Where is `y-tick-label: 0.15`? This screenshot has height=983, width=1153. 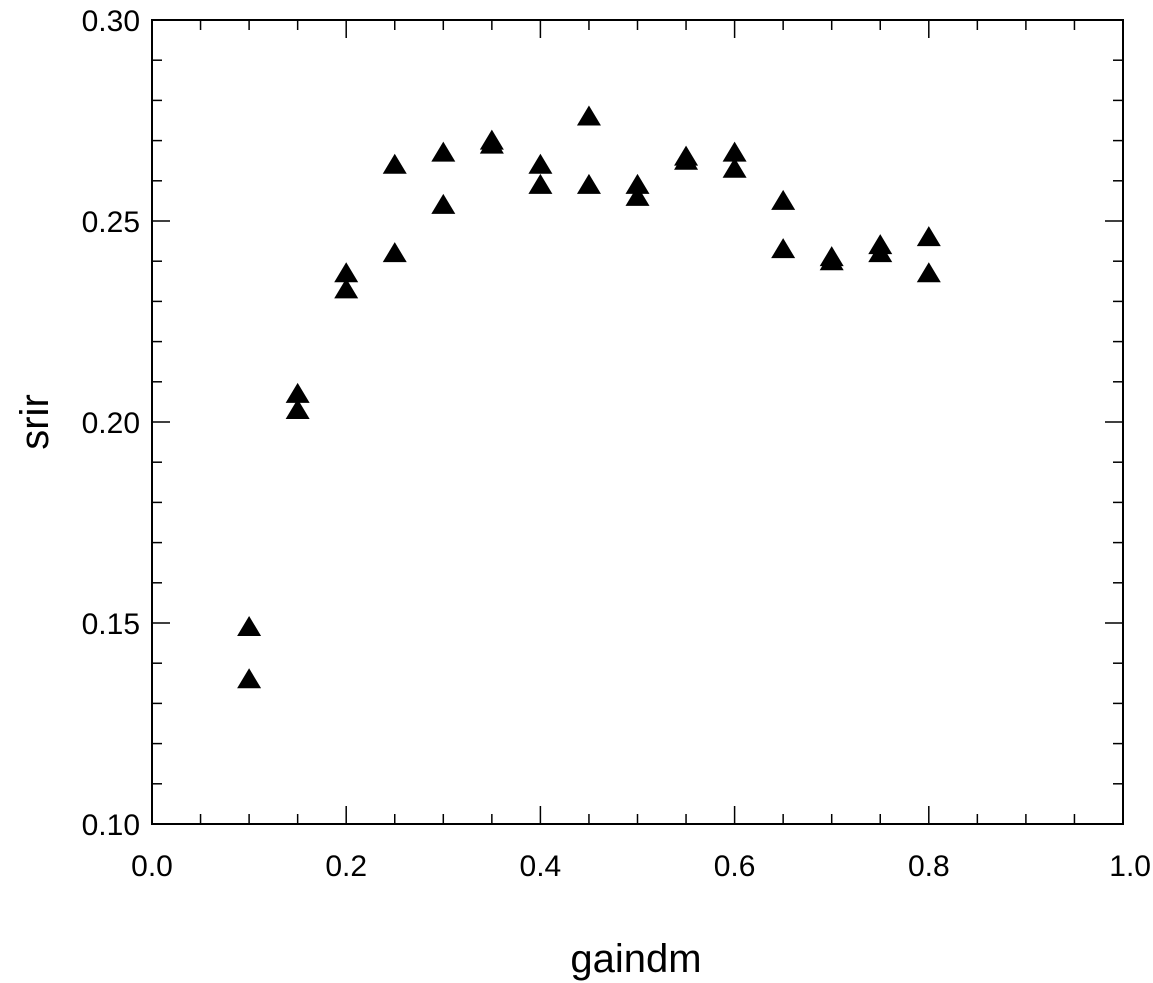 y-tick-label: 0.15 is located at coordinates (111, 624).